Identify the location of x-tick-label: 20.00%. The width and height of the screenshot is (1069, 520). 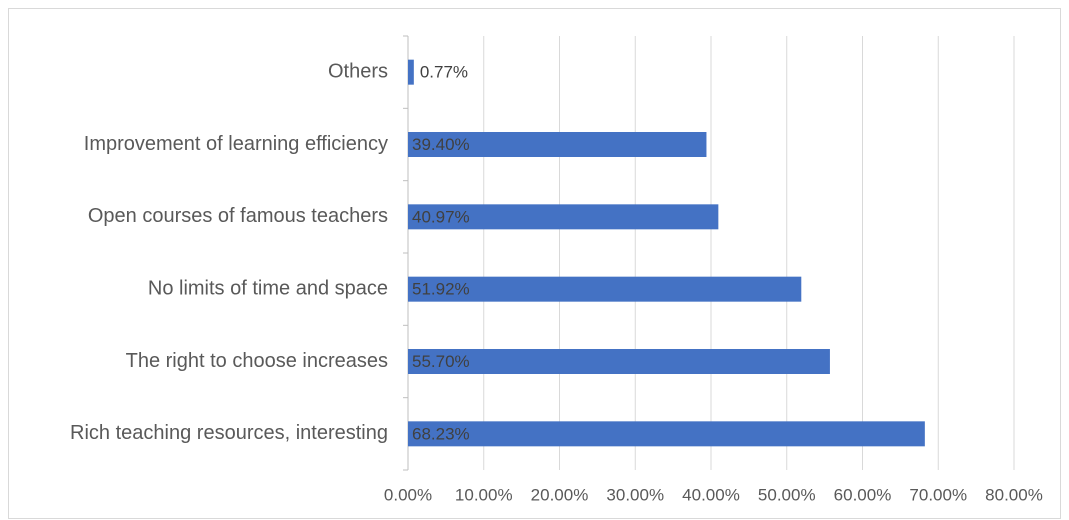
(560, 494).